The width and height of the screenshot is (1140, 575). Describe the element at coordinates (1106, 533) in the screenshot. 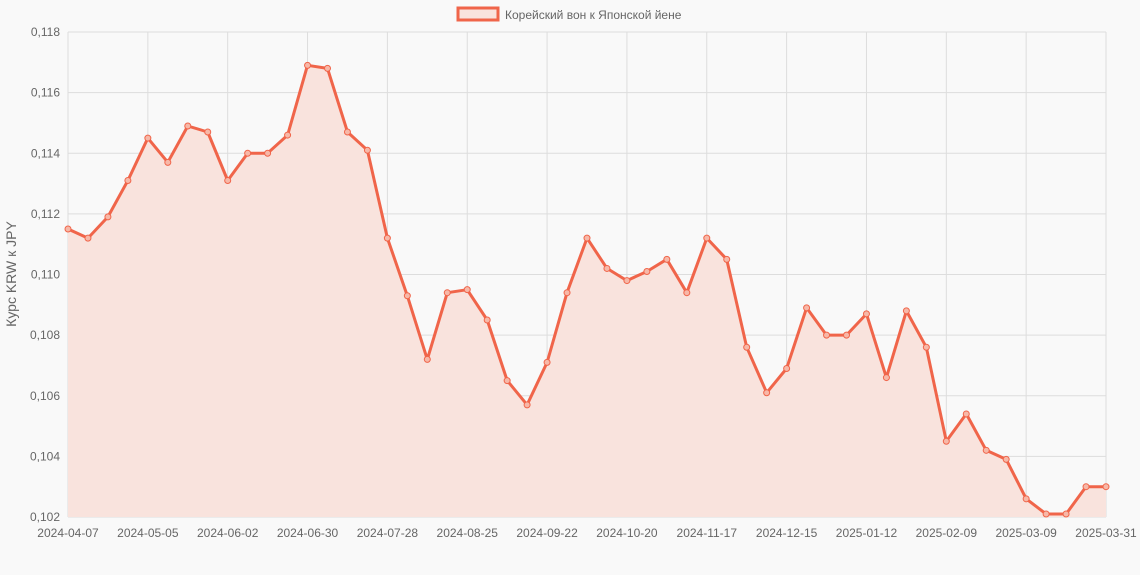

I see `x-tick-label: 2025-03-31` at that location.